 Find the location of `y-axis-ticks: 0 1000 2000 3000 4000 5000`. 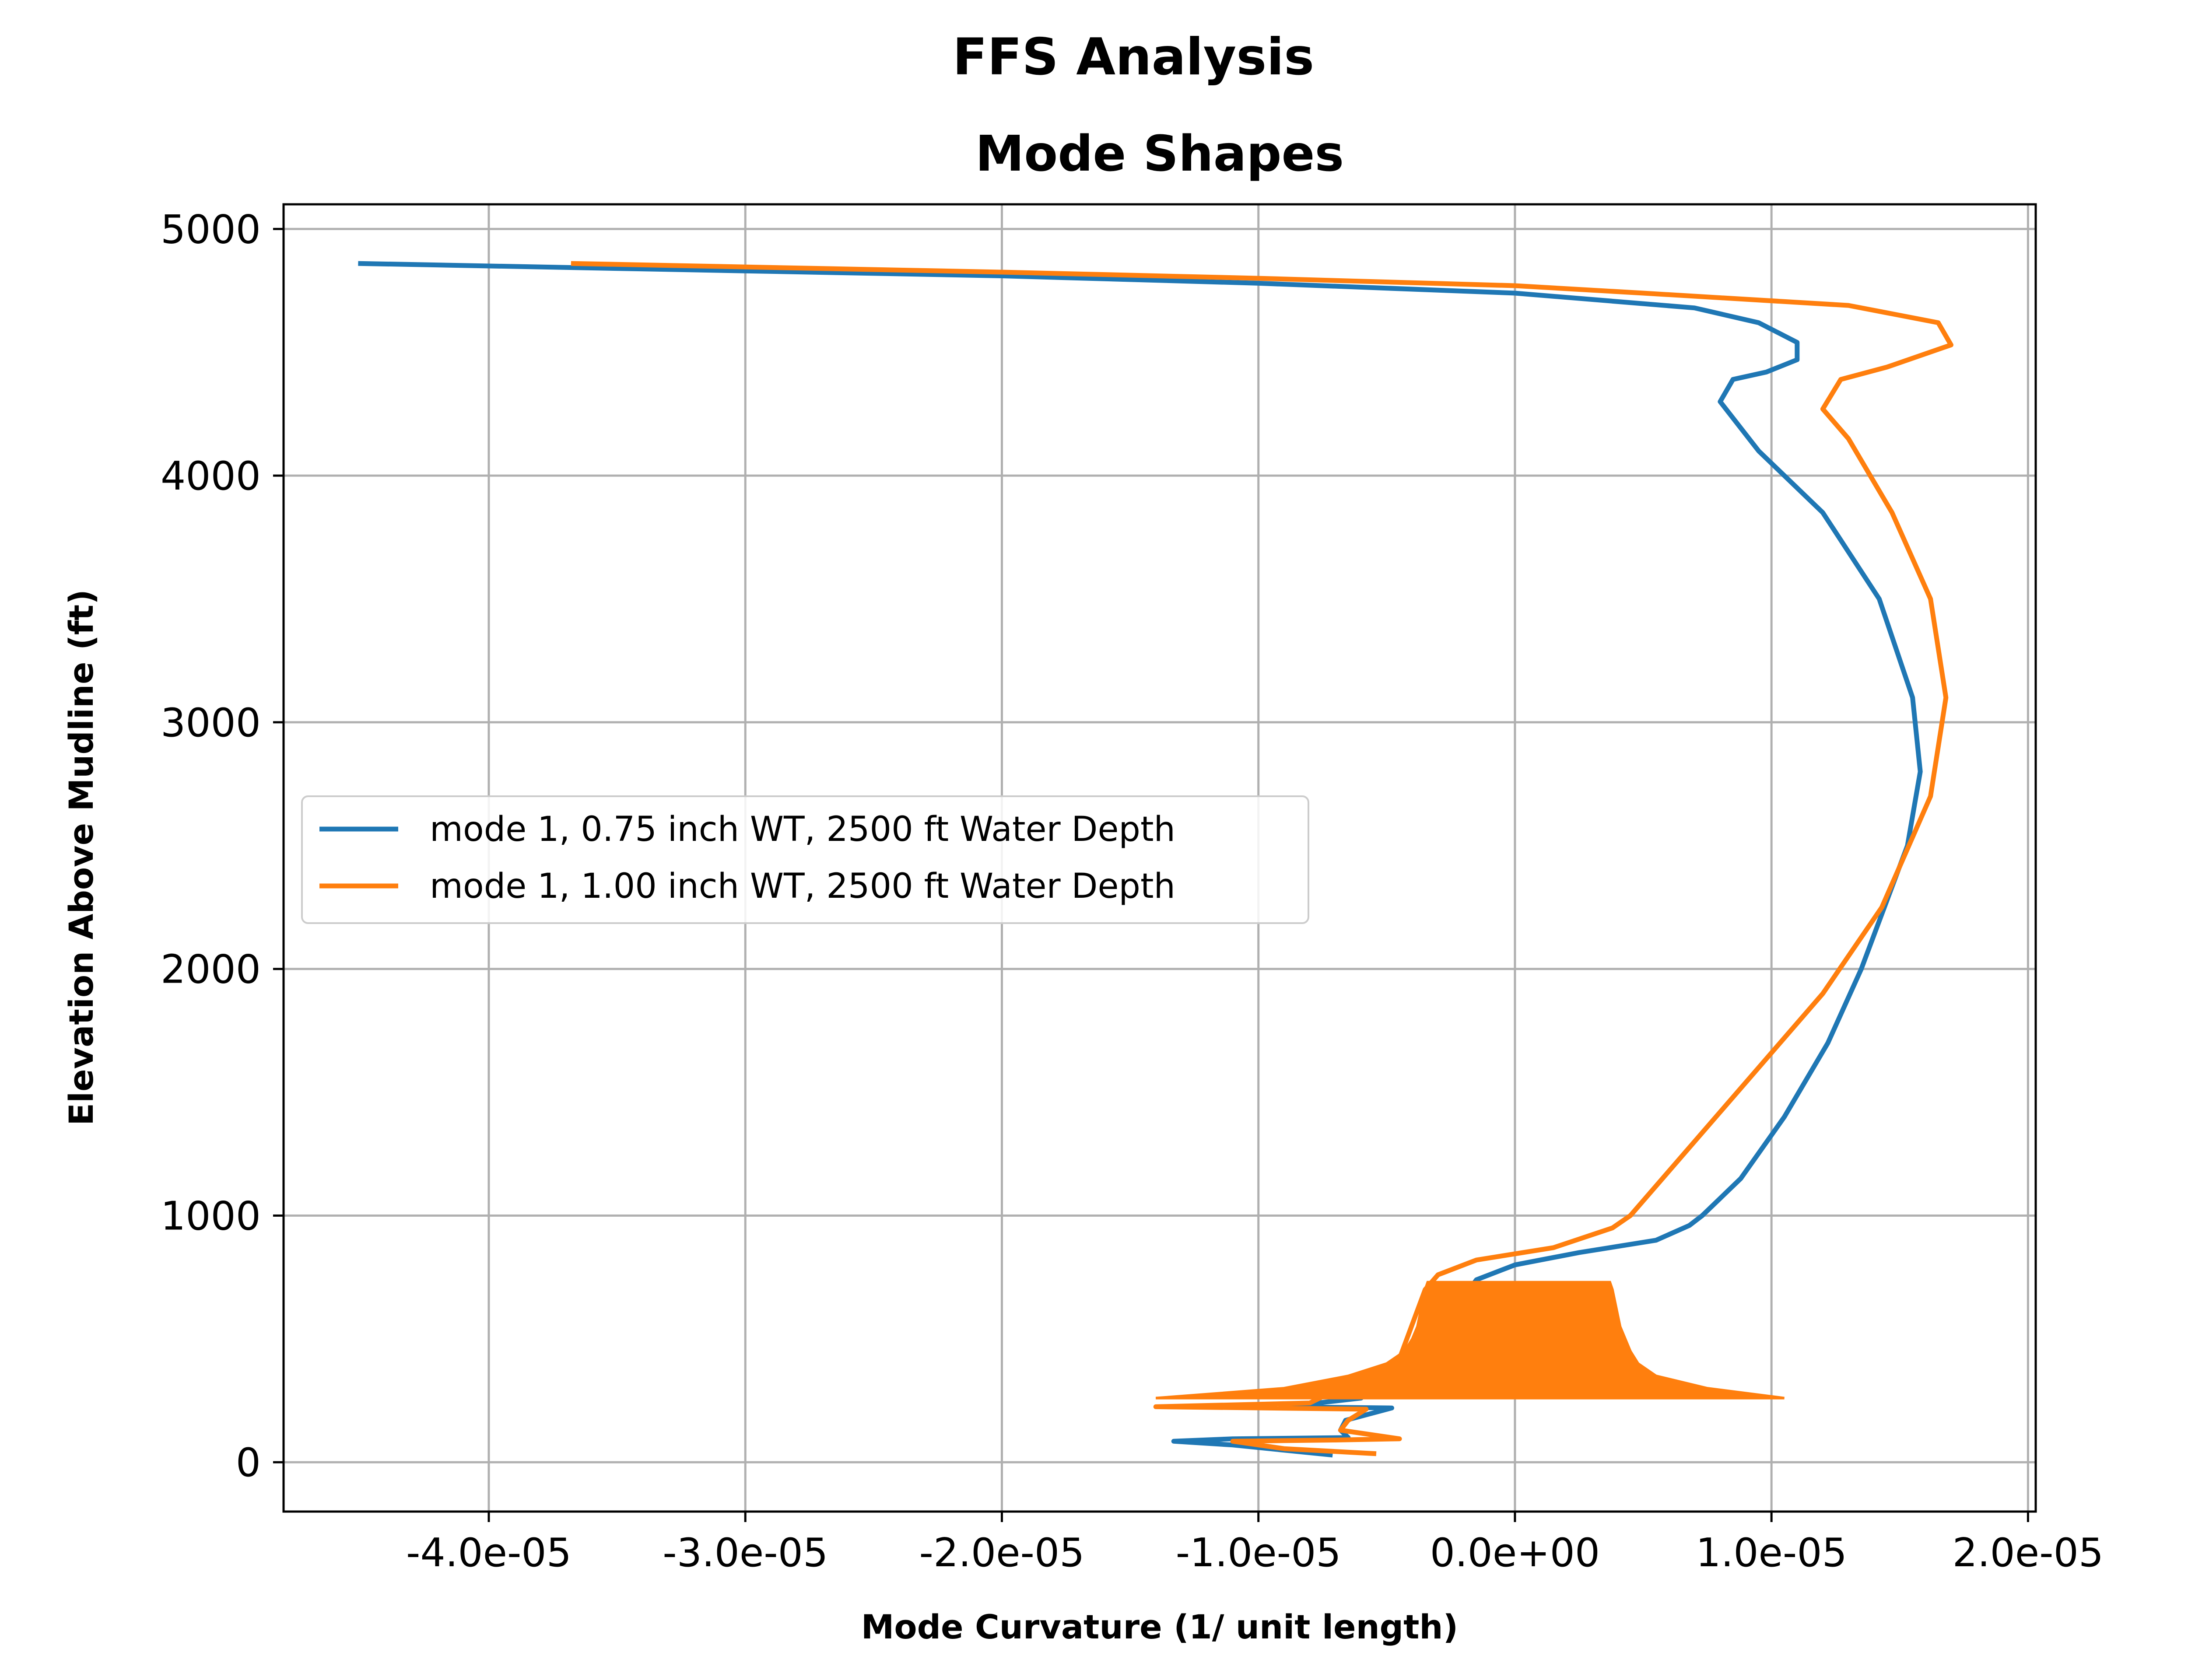

y-axis-ticks: 0 1000 2000 3000 4000 5000 is located at coordinates (222, 846).